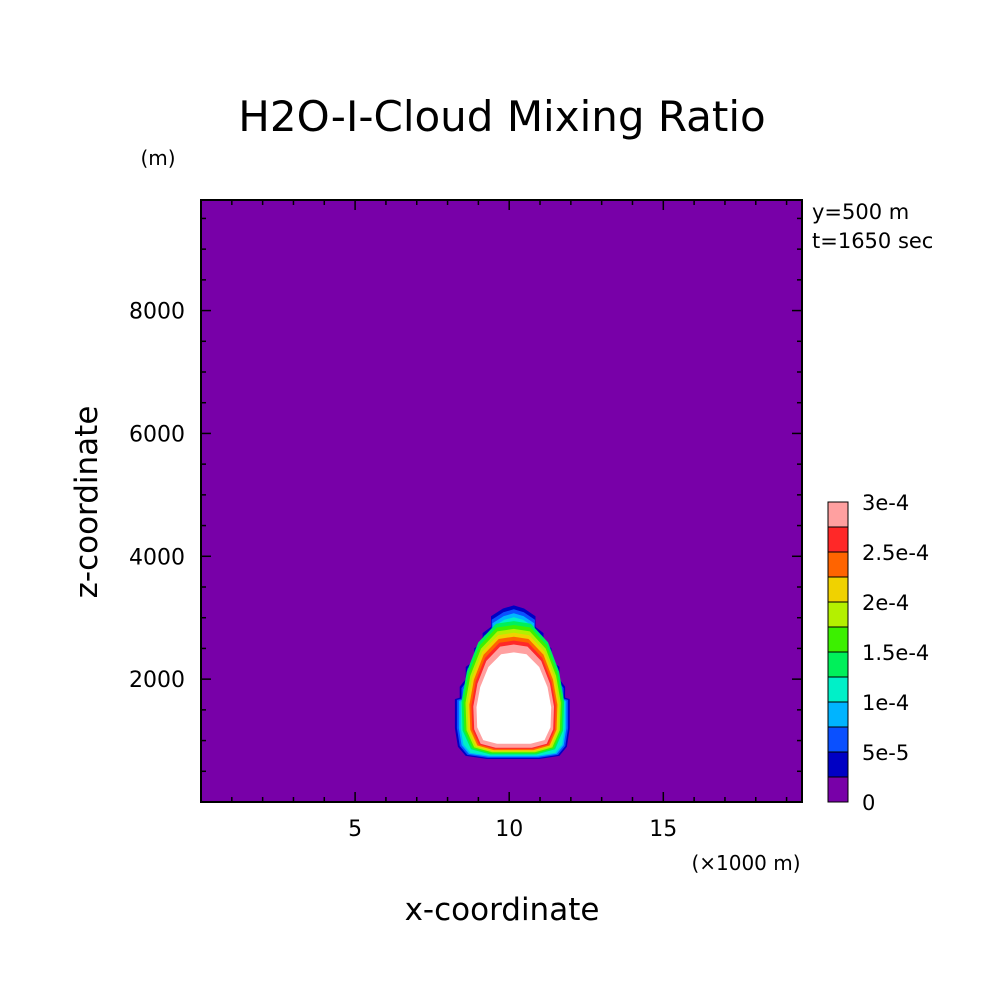 The width and height of the screenshot is (1004, 1004). Describe the element at coordinates (885, 503) in the screenshot. I see `colorbar-label: 3e-4` at that location.